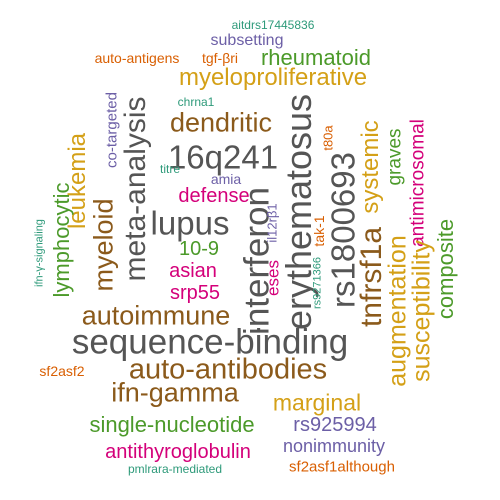 This screenshot has width=500, height=500. I want to click on word-tgf-beta-ri: tgf-βri, so click(220, 58).